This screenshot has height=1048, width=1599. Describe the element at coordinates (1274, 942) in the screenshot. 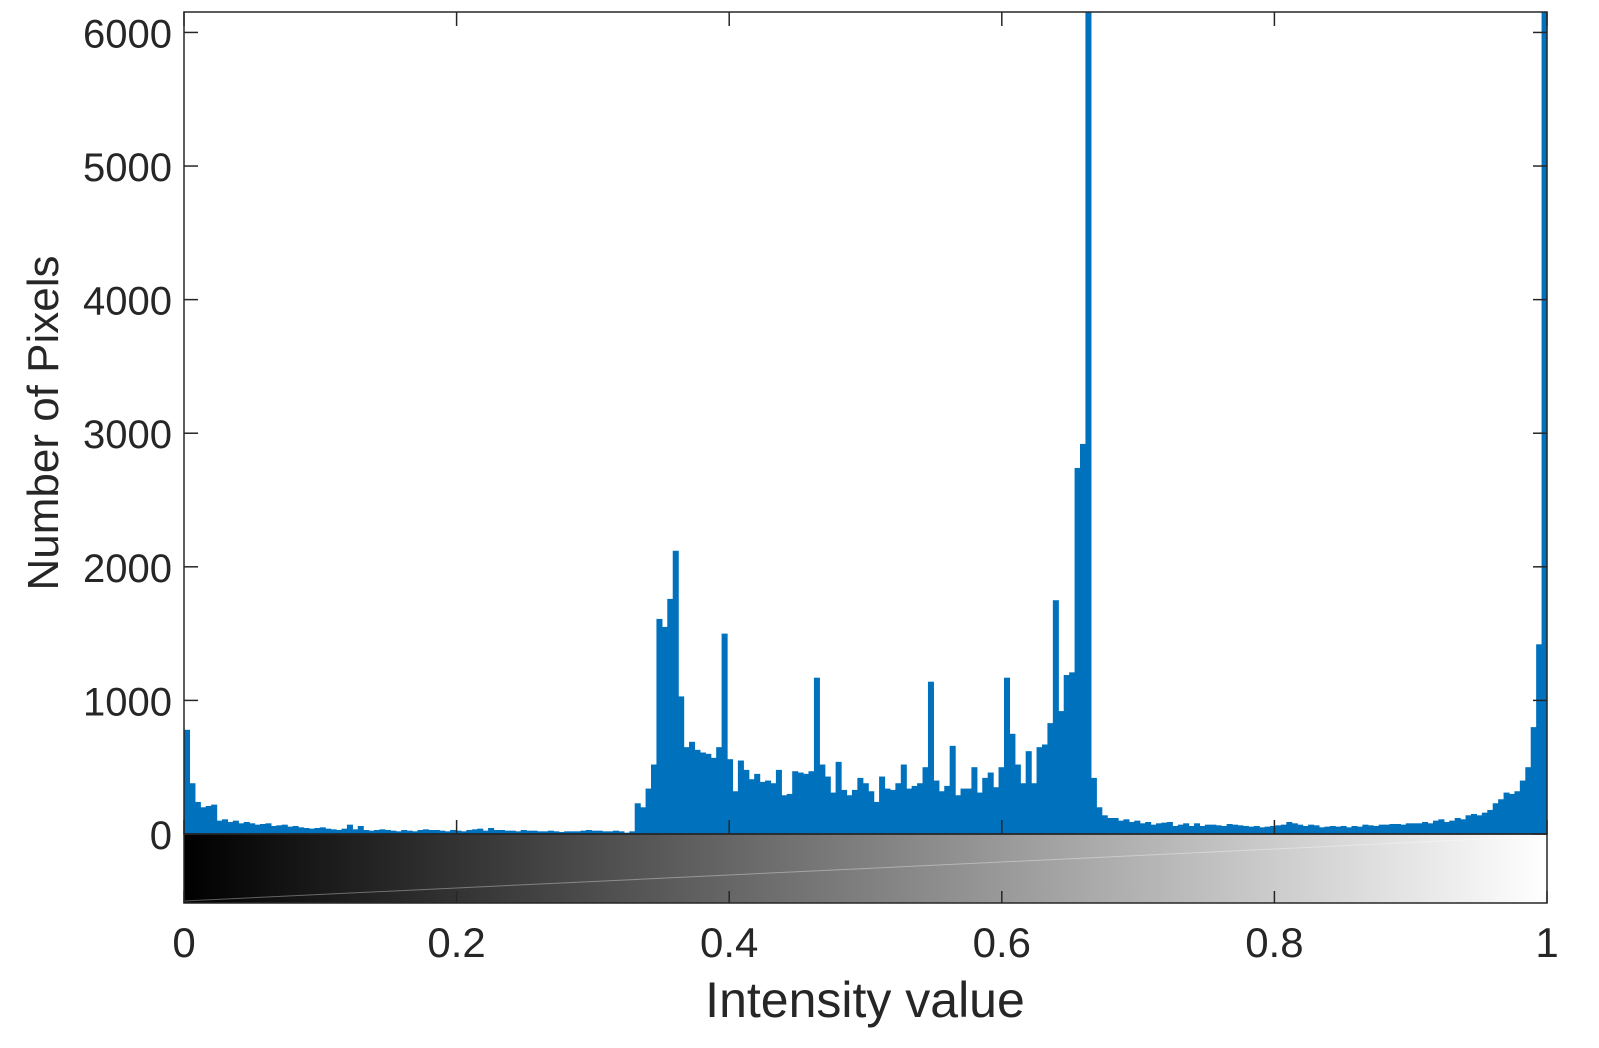

I see `x-tick-label: 0.8` at that location.